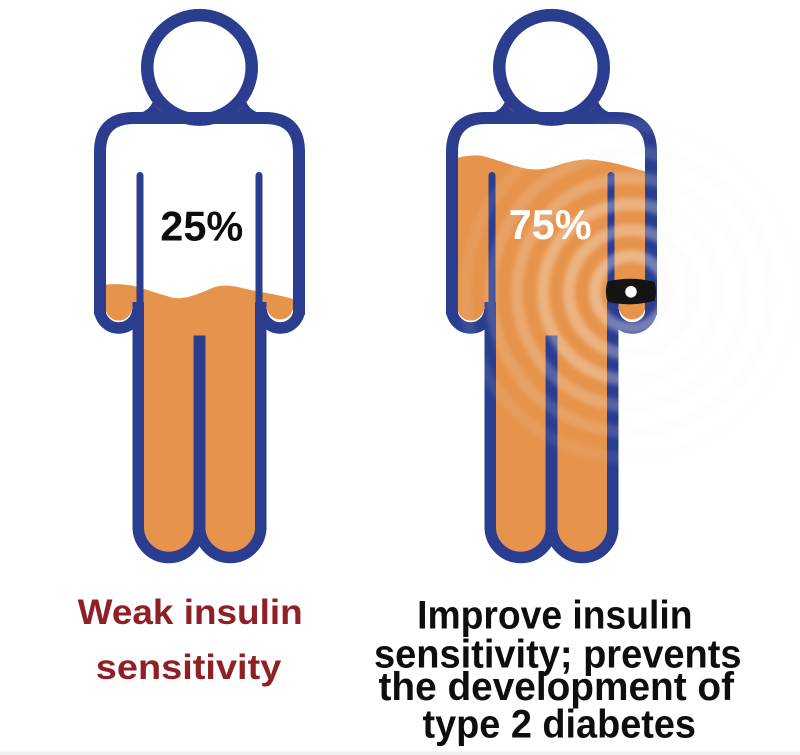 This screenshot has width=800, height=755. What do you see at coordinates (560, 725) in the screenshot?
I see `svg-text: type 2 diabetes` at bounding box center [560, 725].